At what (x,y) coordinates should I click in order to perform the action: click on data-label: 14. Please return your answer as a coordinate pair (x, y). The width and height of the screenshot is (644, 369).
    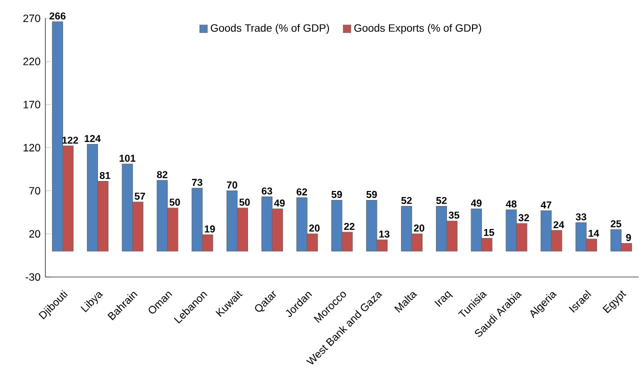
    Looking at the image, I should click on (594, 233).